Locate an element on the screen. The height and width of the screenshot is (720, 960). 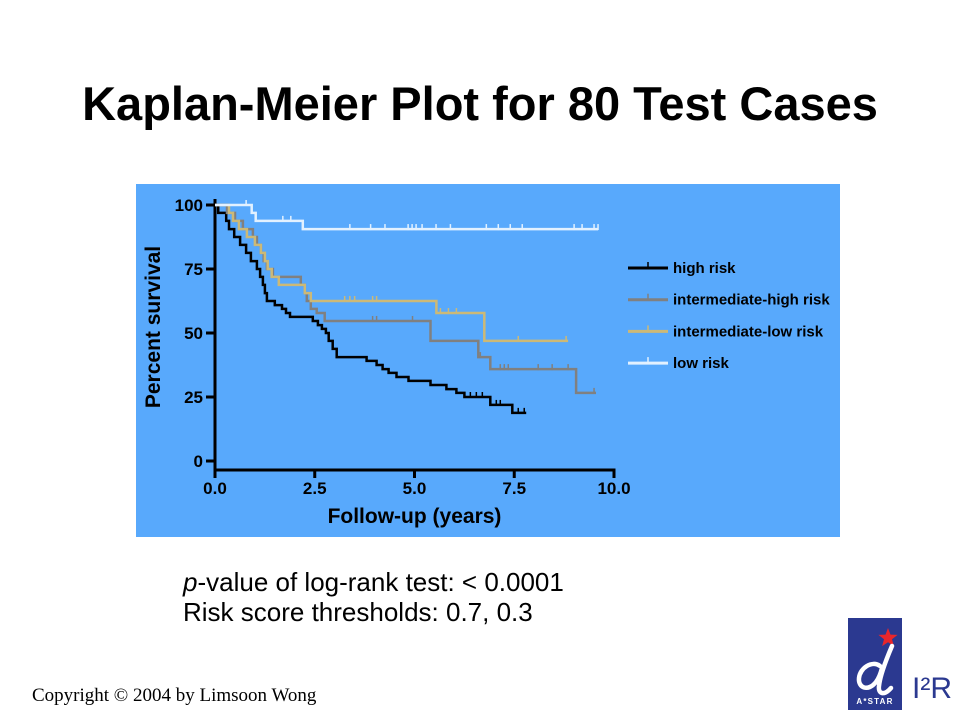
legend-item: high risk is located at coordinates (682, 268).